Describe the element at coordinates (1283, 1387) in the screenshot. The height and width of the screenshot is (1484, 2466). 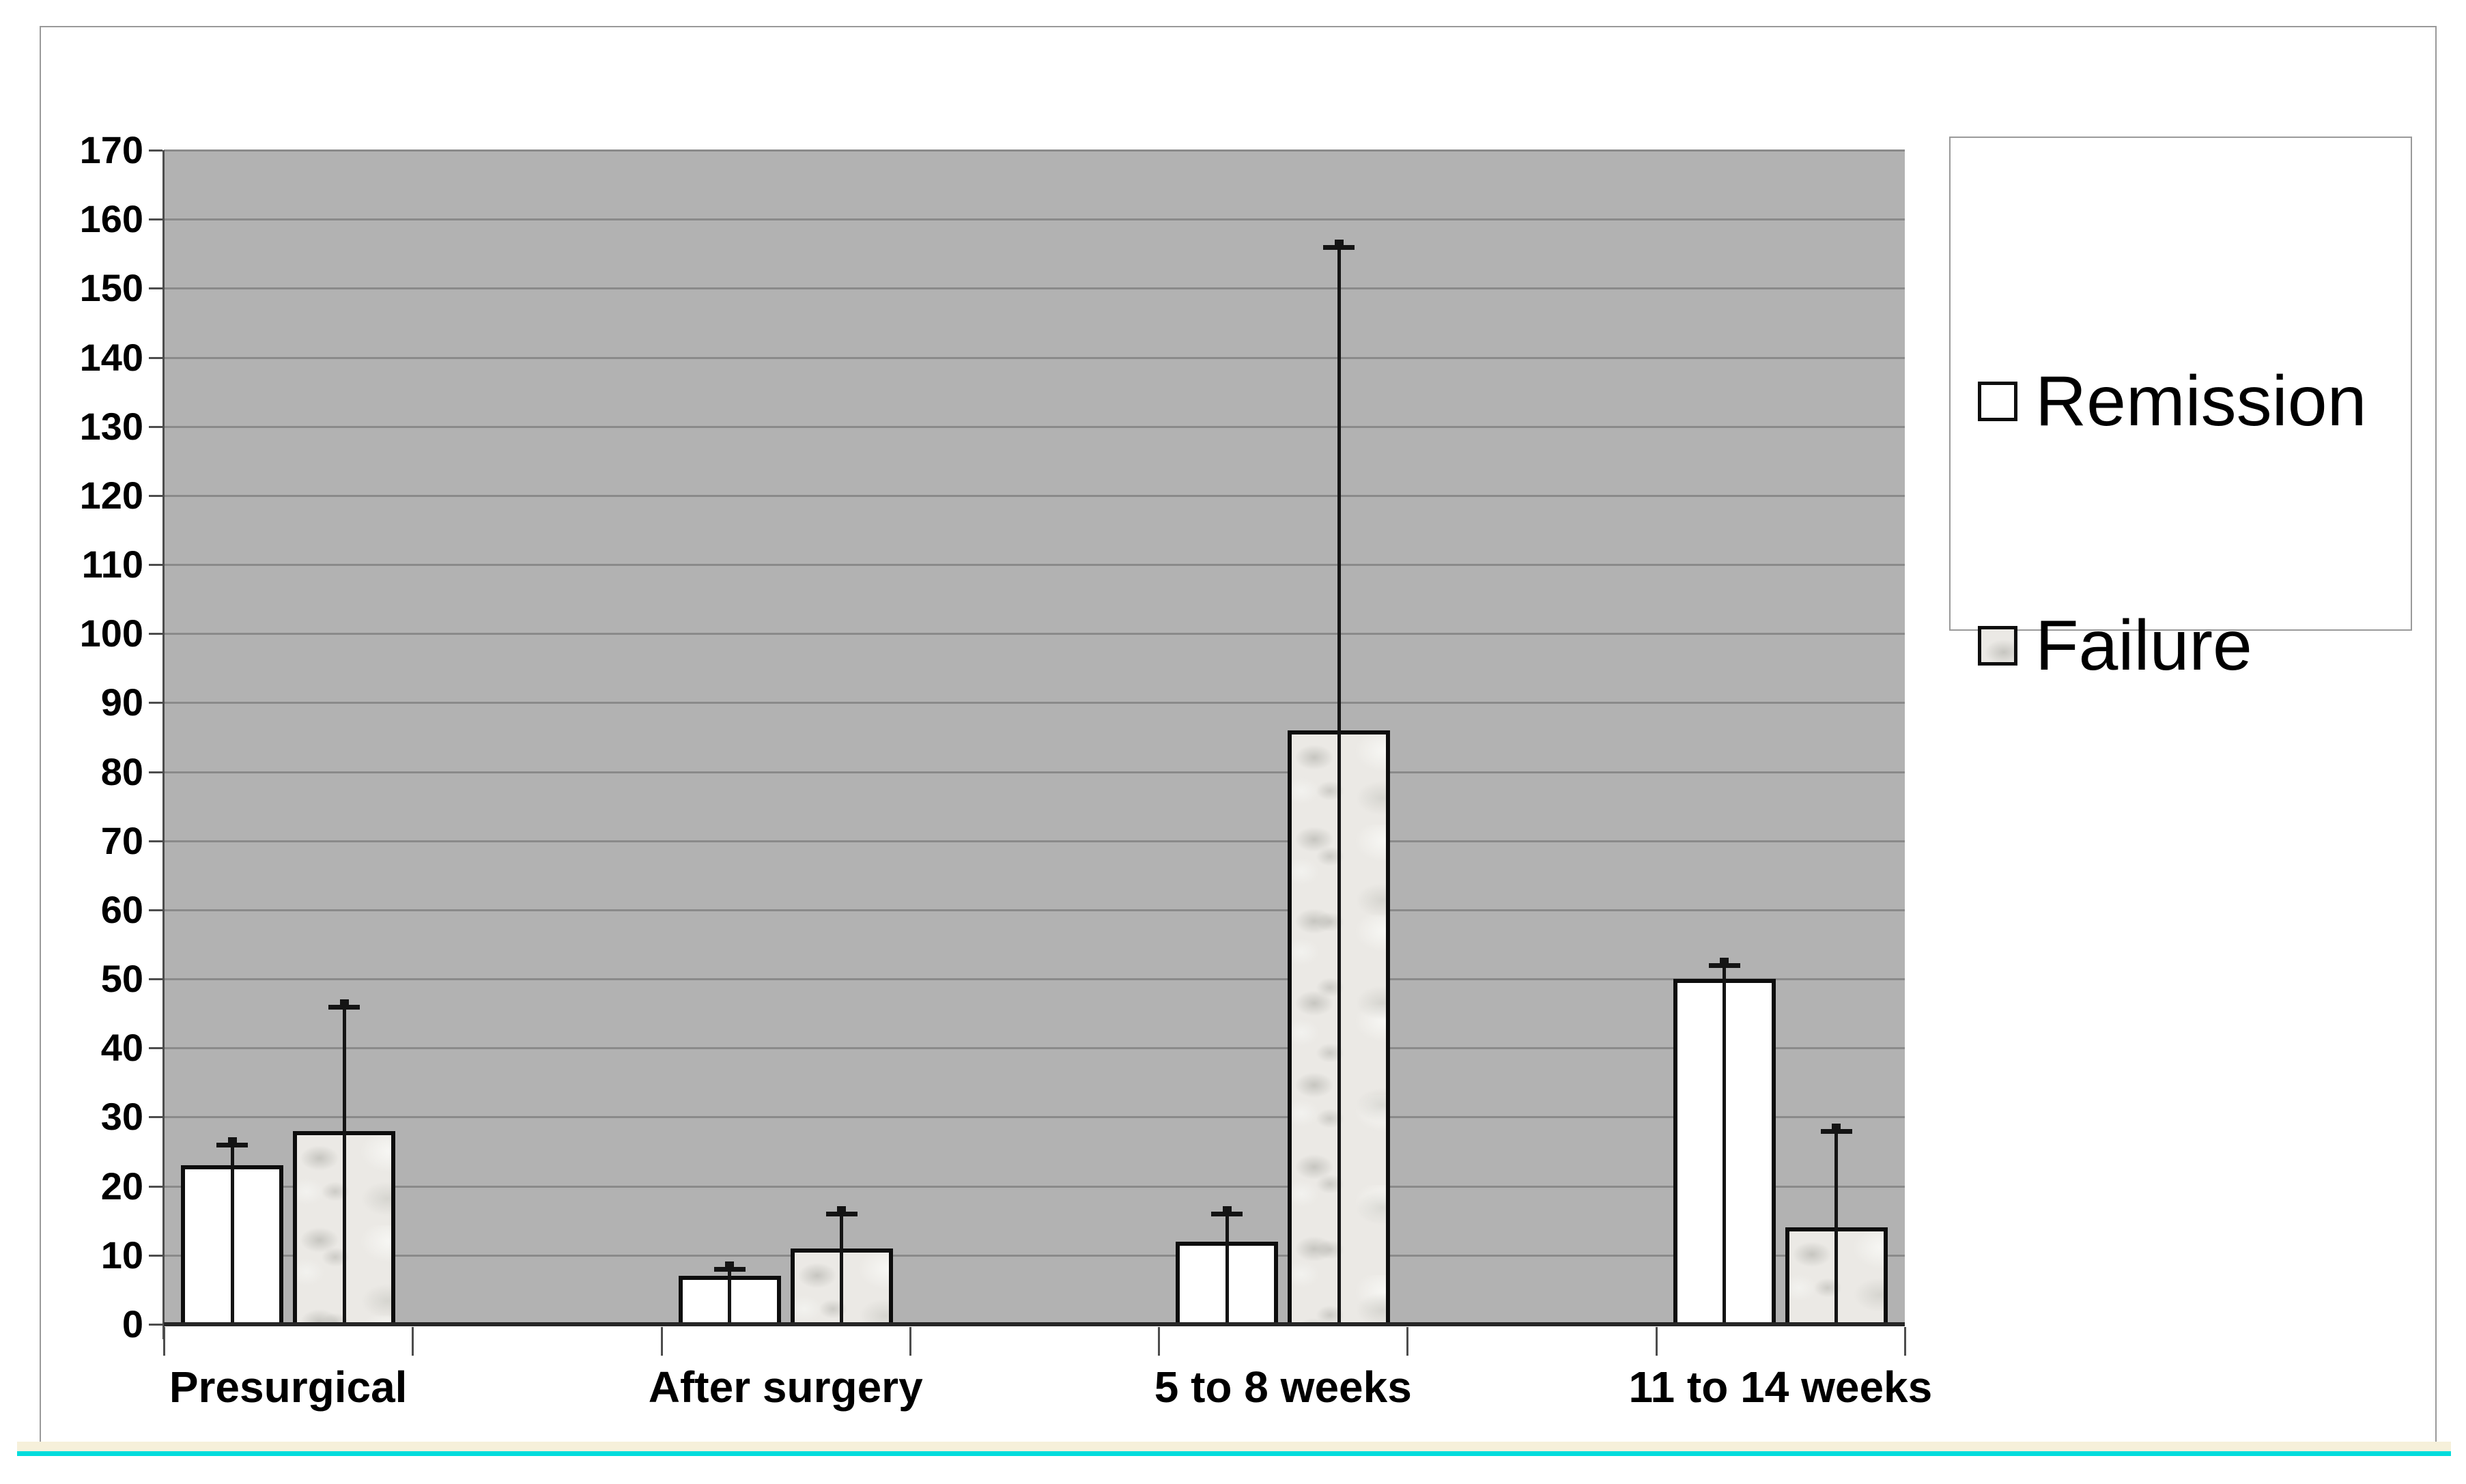
I see `x-axis-category-label: 5 to 8 weeks` at that location.